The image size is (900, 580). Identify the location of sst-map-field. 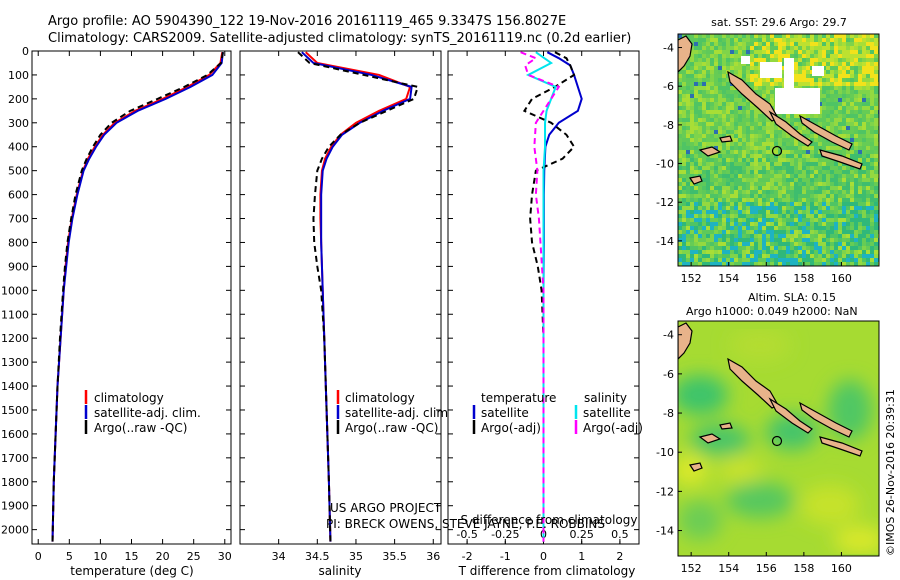
(778, 150).